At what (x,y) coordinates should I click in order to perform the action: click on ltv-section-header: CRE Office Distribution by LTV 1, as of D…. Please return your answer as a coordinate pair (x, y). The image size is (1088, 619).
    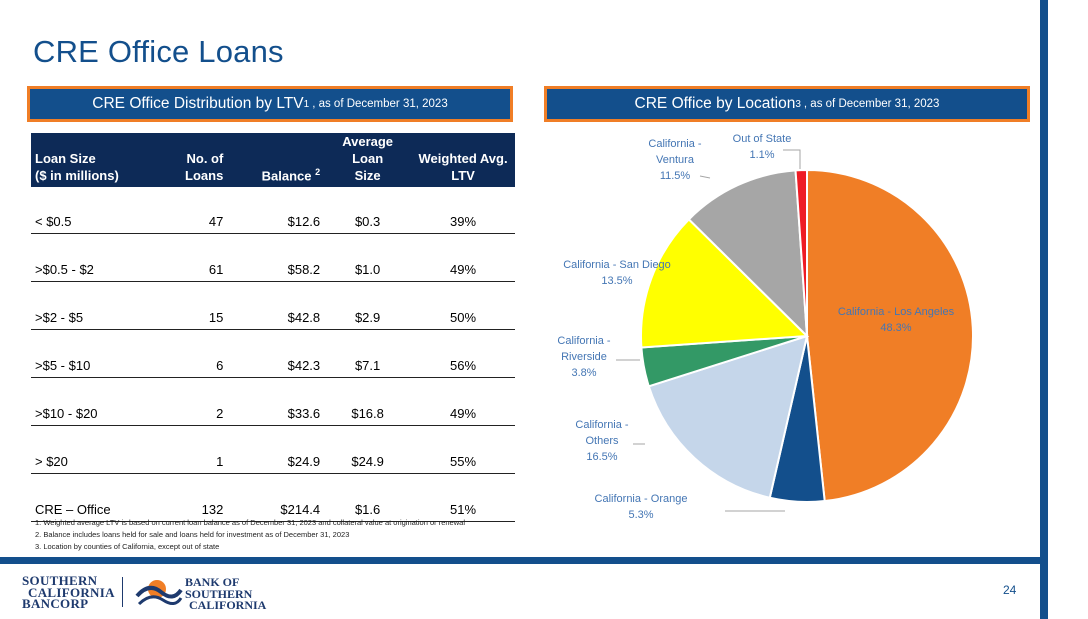
    Looking at the image, I should click on (270, 104).